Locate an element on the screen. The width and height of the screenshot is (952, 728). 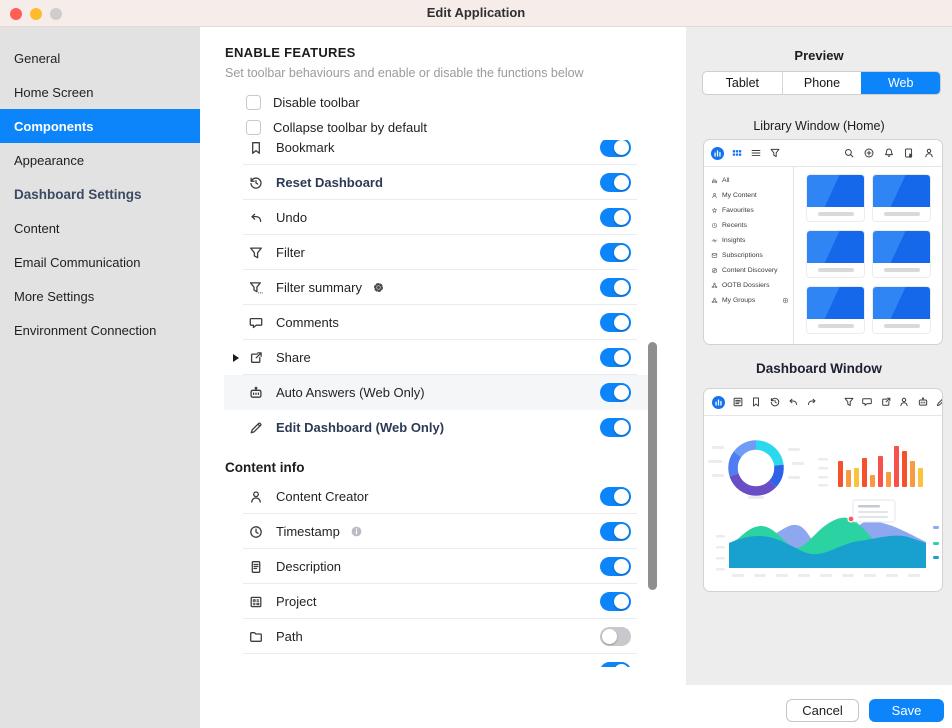
feature-row: Undo is located at coordinates (438, 217).